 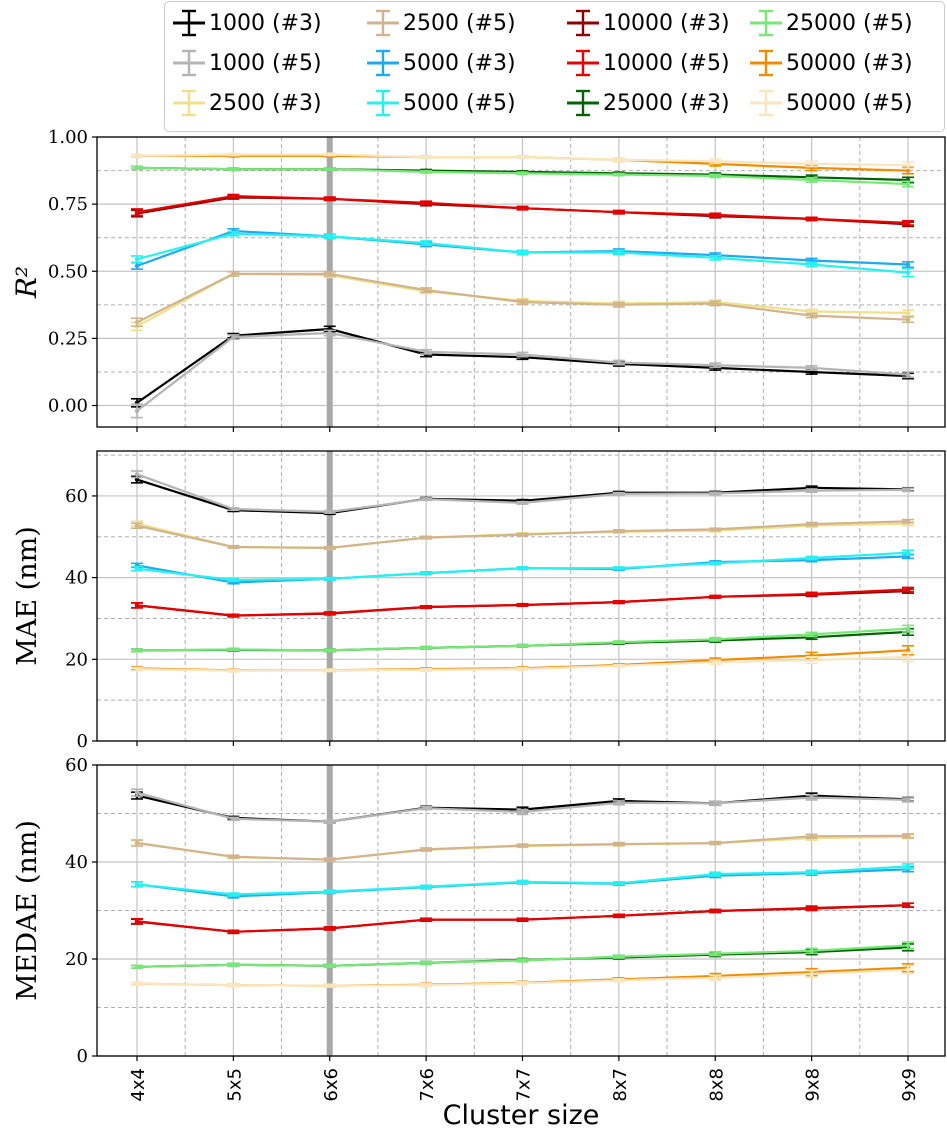 What do you see at coordinates (440, 103) in the screenshot?
I see `legend-item-5000-5: 5000 (#5)` at bounding box center [440, 103].